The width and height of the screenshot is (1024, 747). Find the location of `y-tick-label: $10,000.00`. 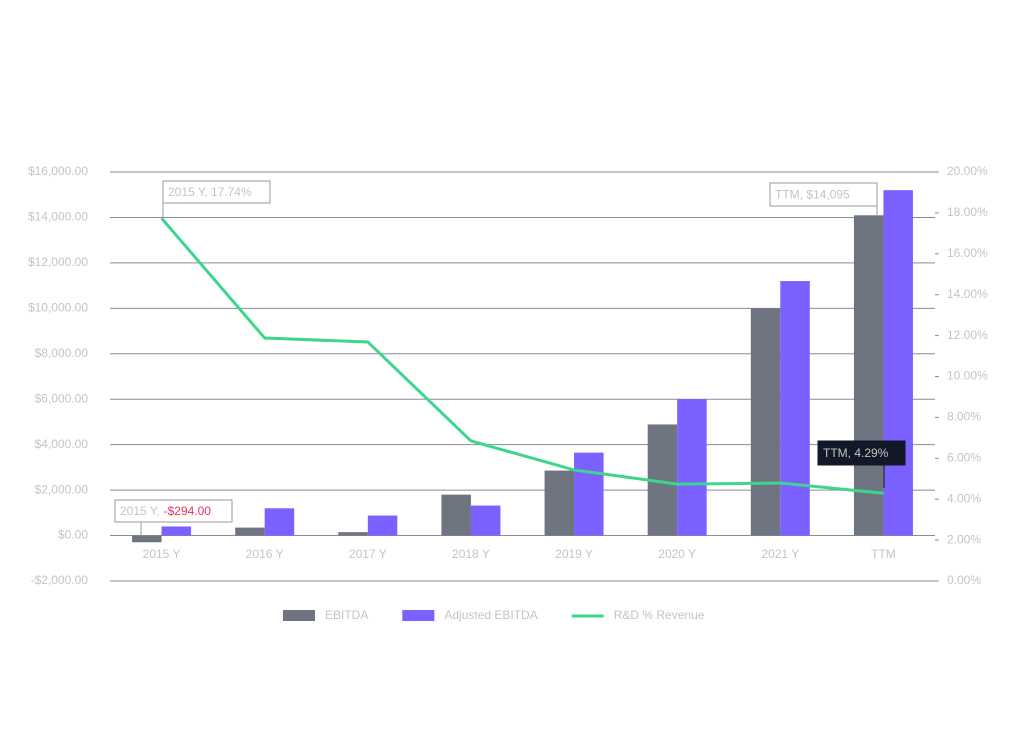

y-tick-label: $10,000.00 is located at coordinates (58, 308).